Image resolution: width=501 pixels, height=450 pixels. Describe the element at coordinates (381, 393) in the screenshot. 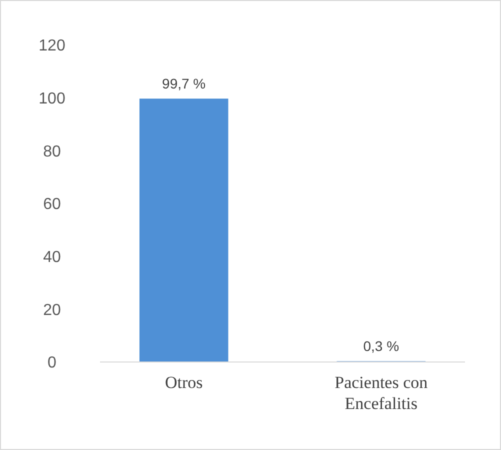

I see `x-tick-label: Pacientes con Encefalitis` at that location.